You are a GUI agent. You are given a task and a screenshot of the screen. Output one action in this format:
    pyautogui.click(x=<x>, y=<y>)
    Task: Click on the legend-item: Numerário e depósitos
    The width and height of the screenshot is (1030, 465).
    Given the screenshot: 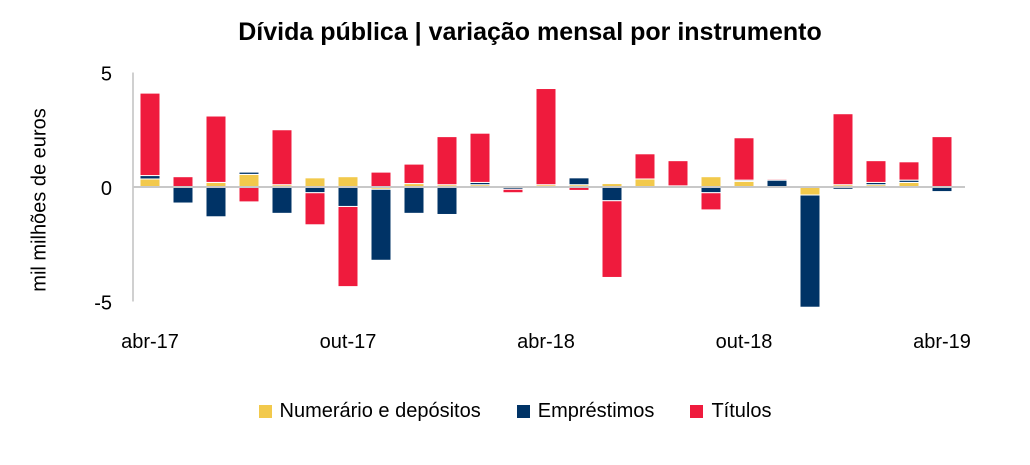 What is the action you would take?
    pyautogui.click(x=369, y=411)
    